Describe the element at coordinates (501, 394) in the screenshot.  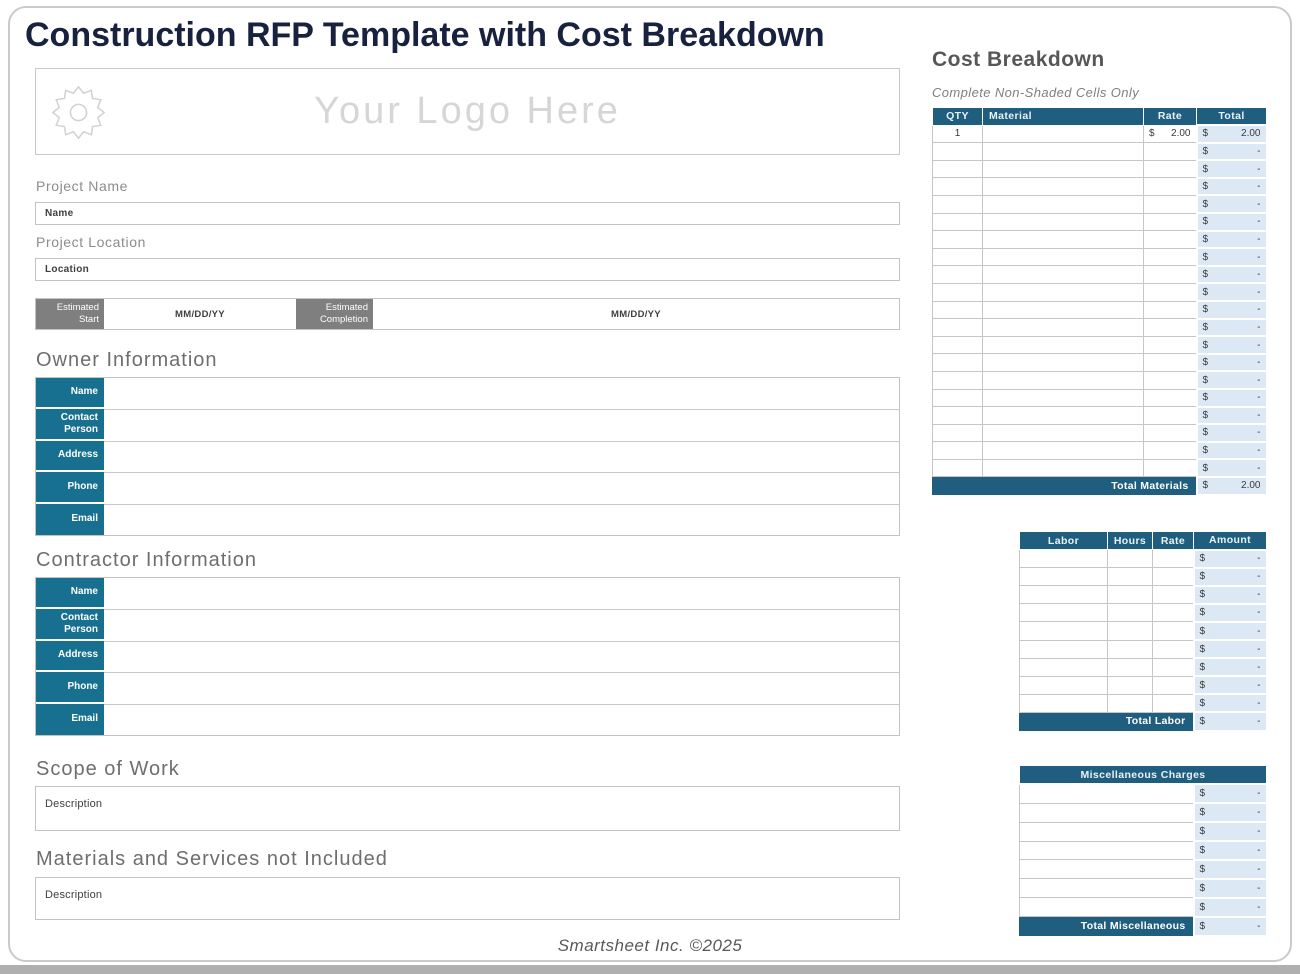
I see `owner-name-value-cell` at that location.